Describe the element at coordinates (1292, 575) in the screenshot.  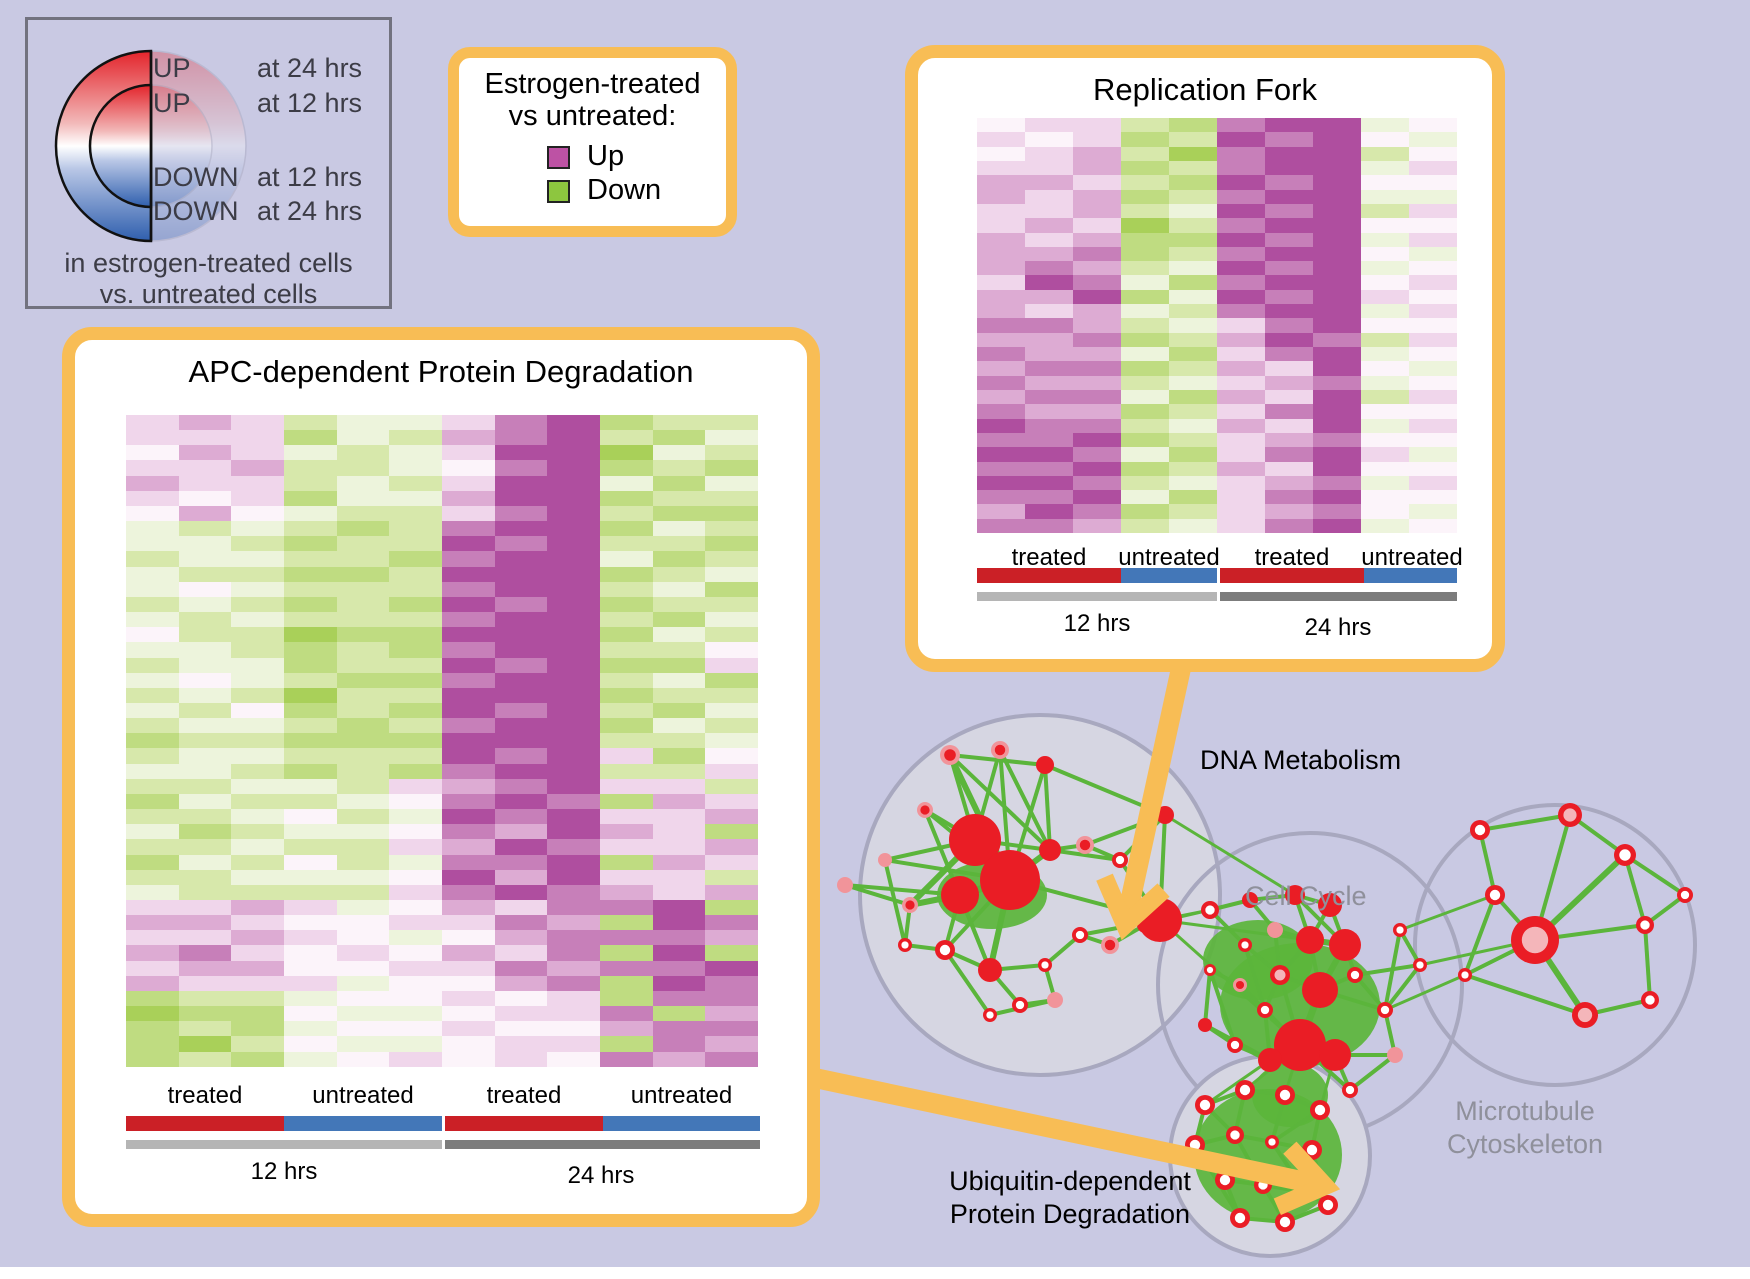
I see `treated-bar` at that location.